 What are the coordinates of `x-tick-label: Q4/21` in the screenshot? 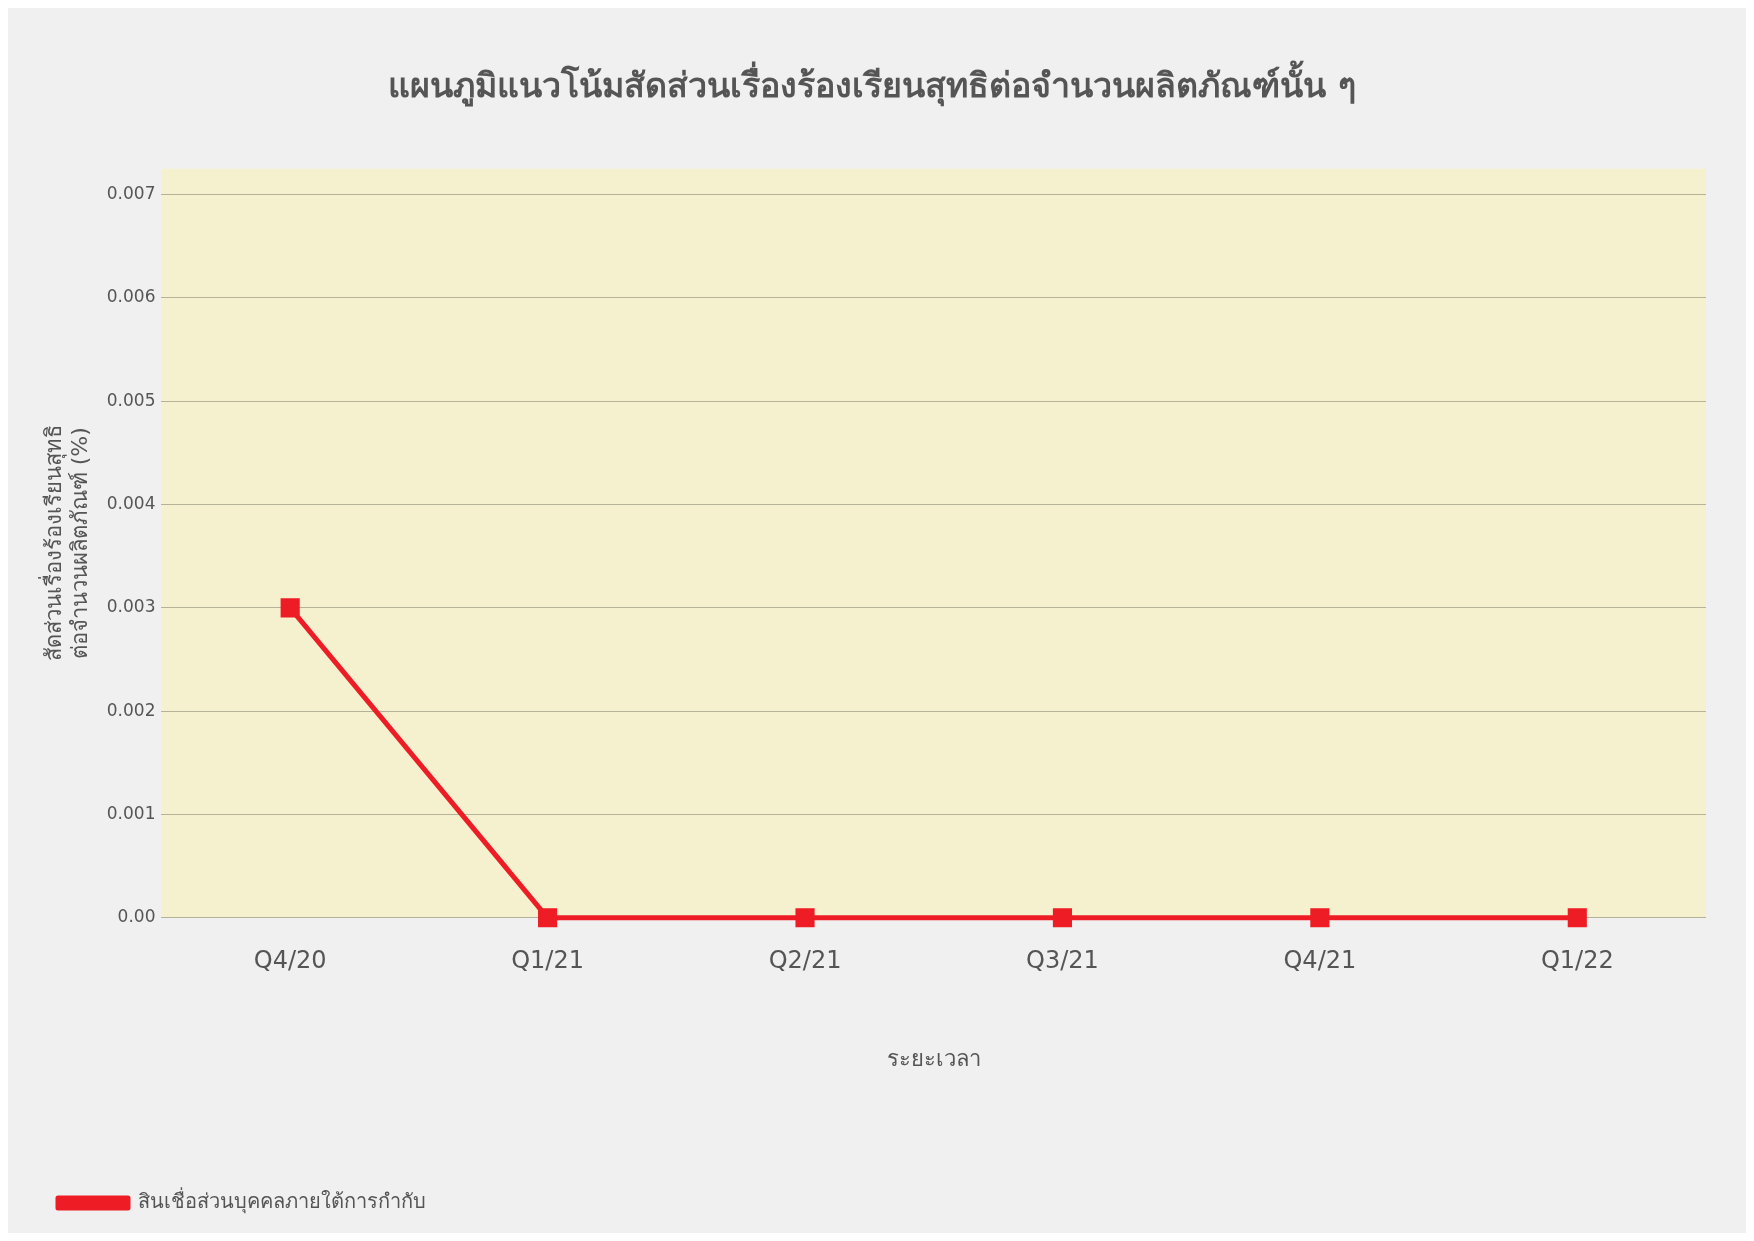 It's located at (1320, 960).